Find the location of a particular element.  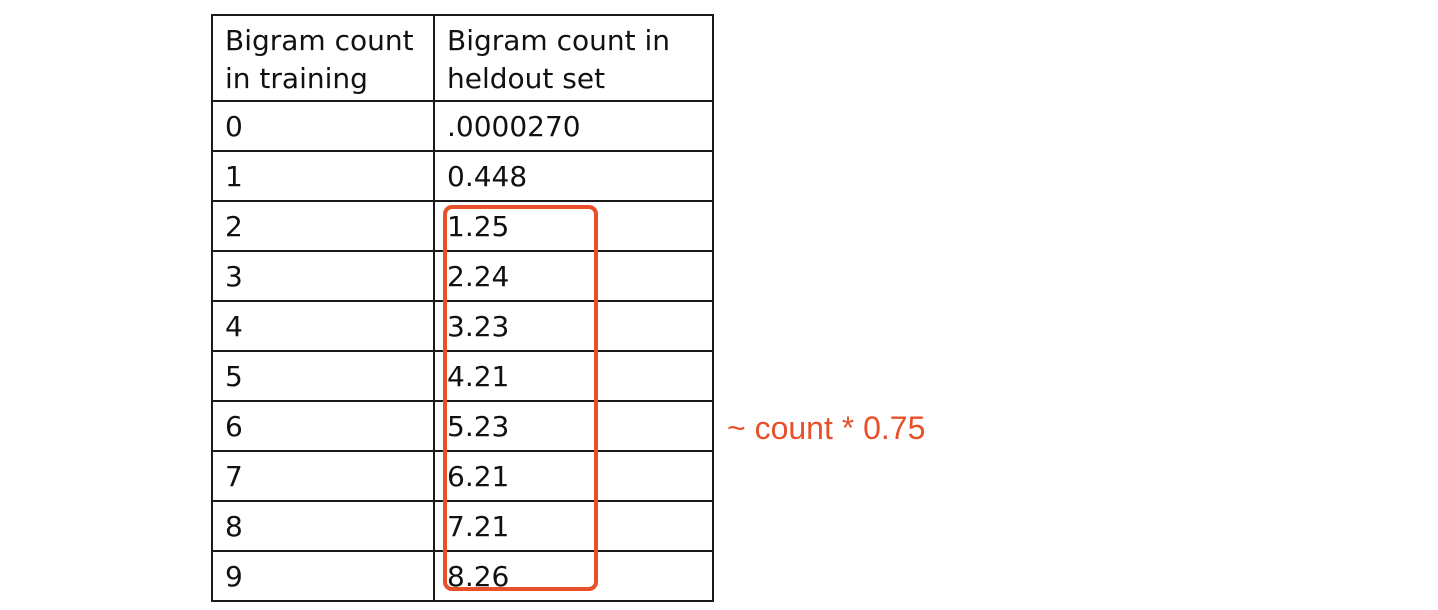

table-row: 7 6.21 is located at coordinates (462, 476).